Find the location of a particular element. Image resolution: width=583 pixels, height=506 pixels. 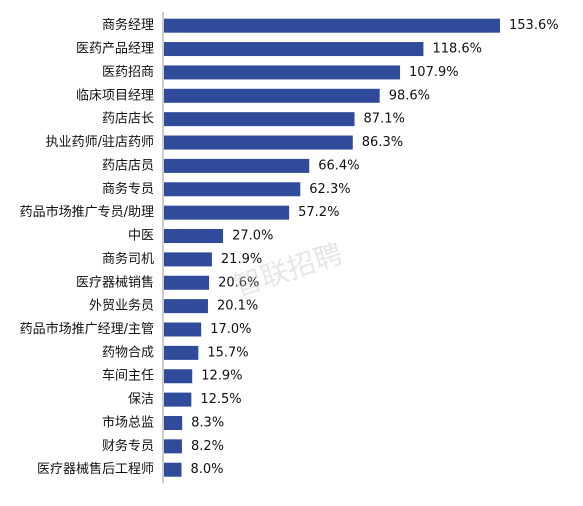

value-label: 17.0% is located at coordinates (230, 329).